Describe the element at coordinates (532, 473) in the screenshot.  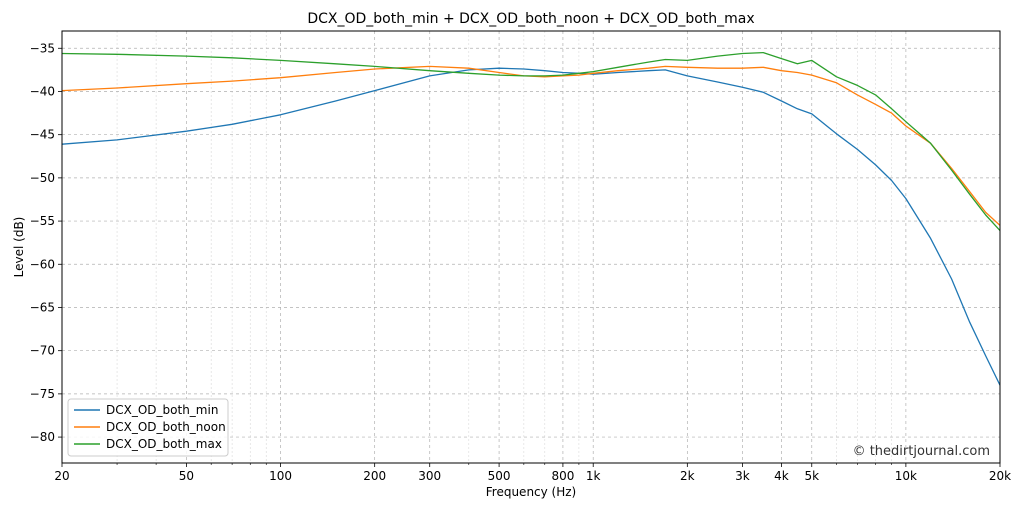
I see `x-axis-ticks: 20 50 100 200 300 500 800 1k 2k 3k 4k 5k 10k 20k` at that location.